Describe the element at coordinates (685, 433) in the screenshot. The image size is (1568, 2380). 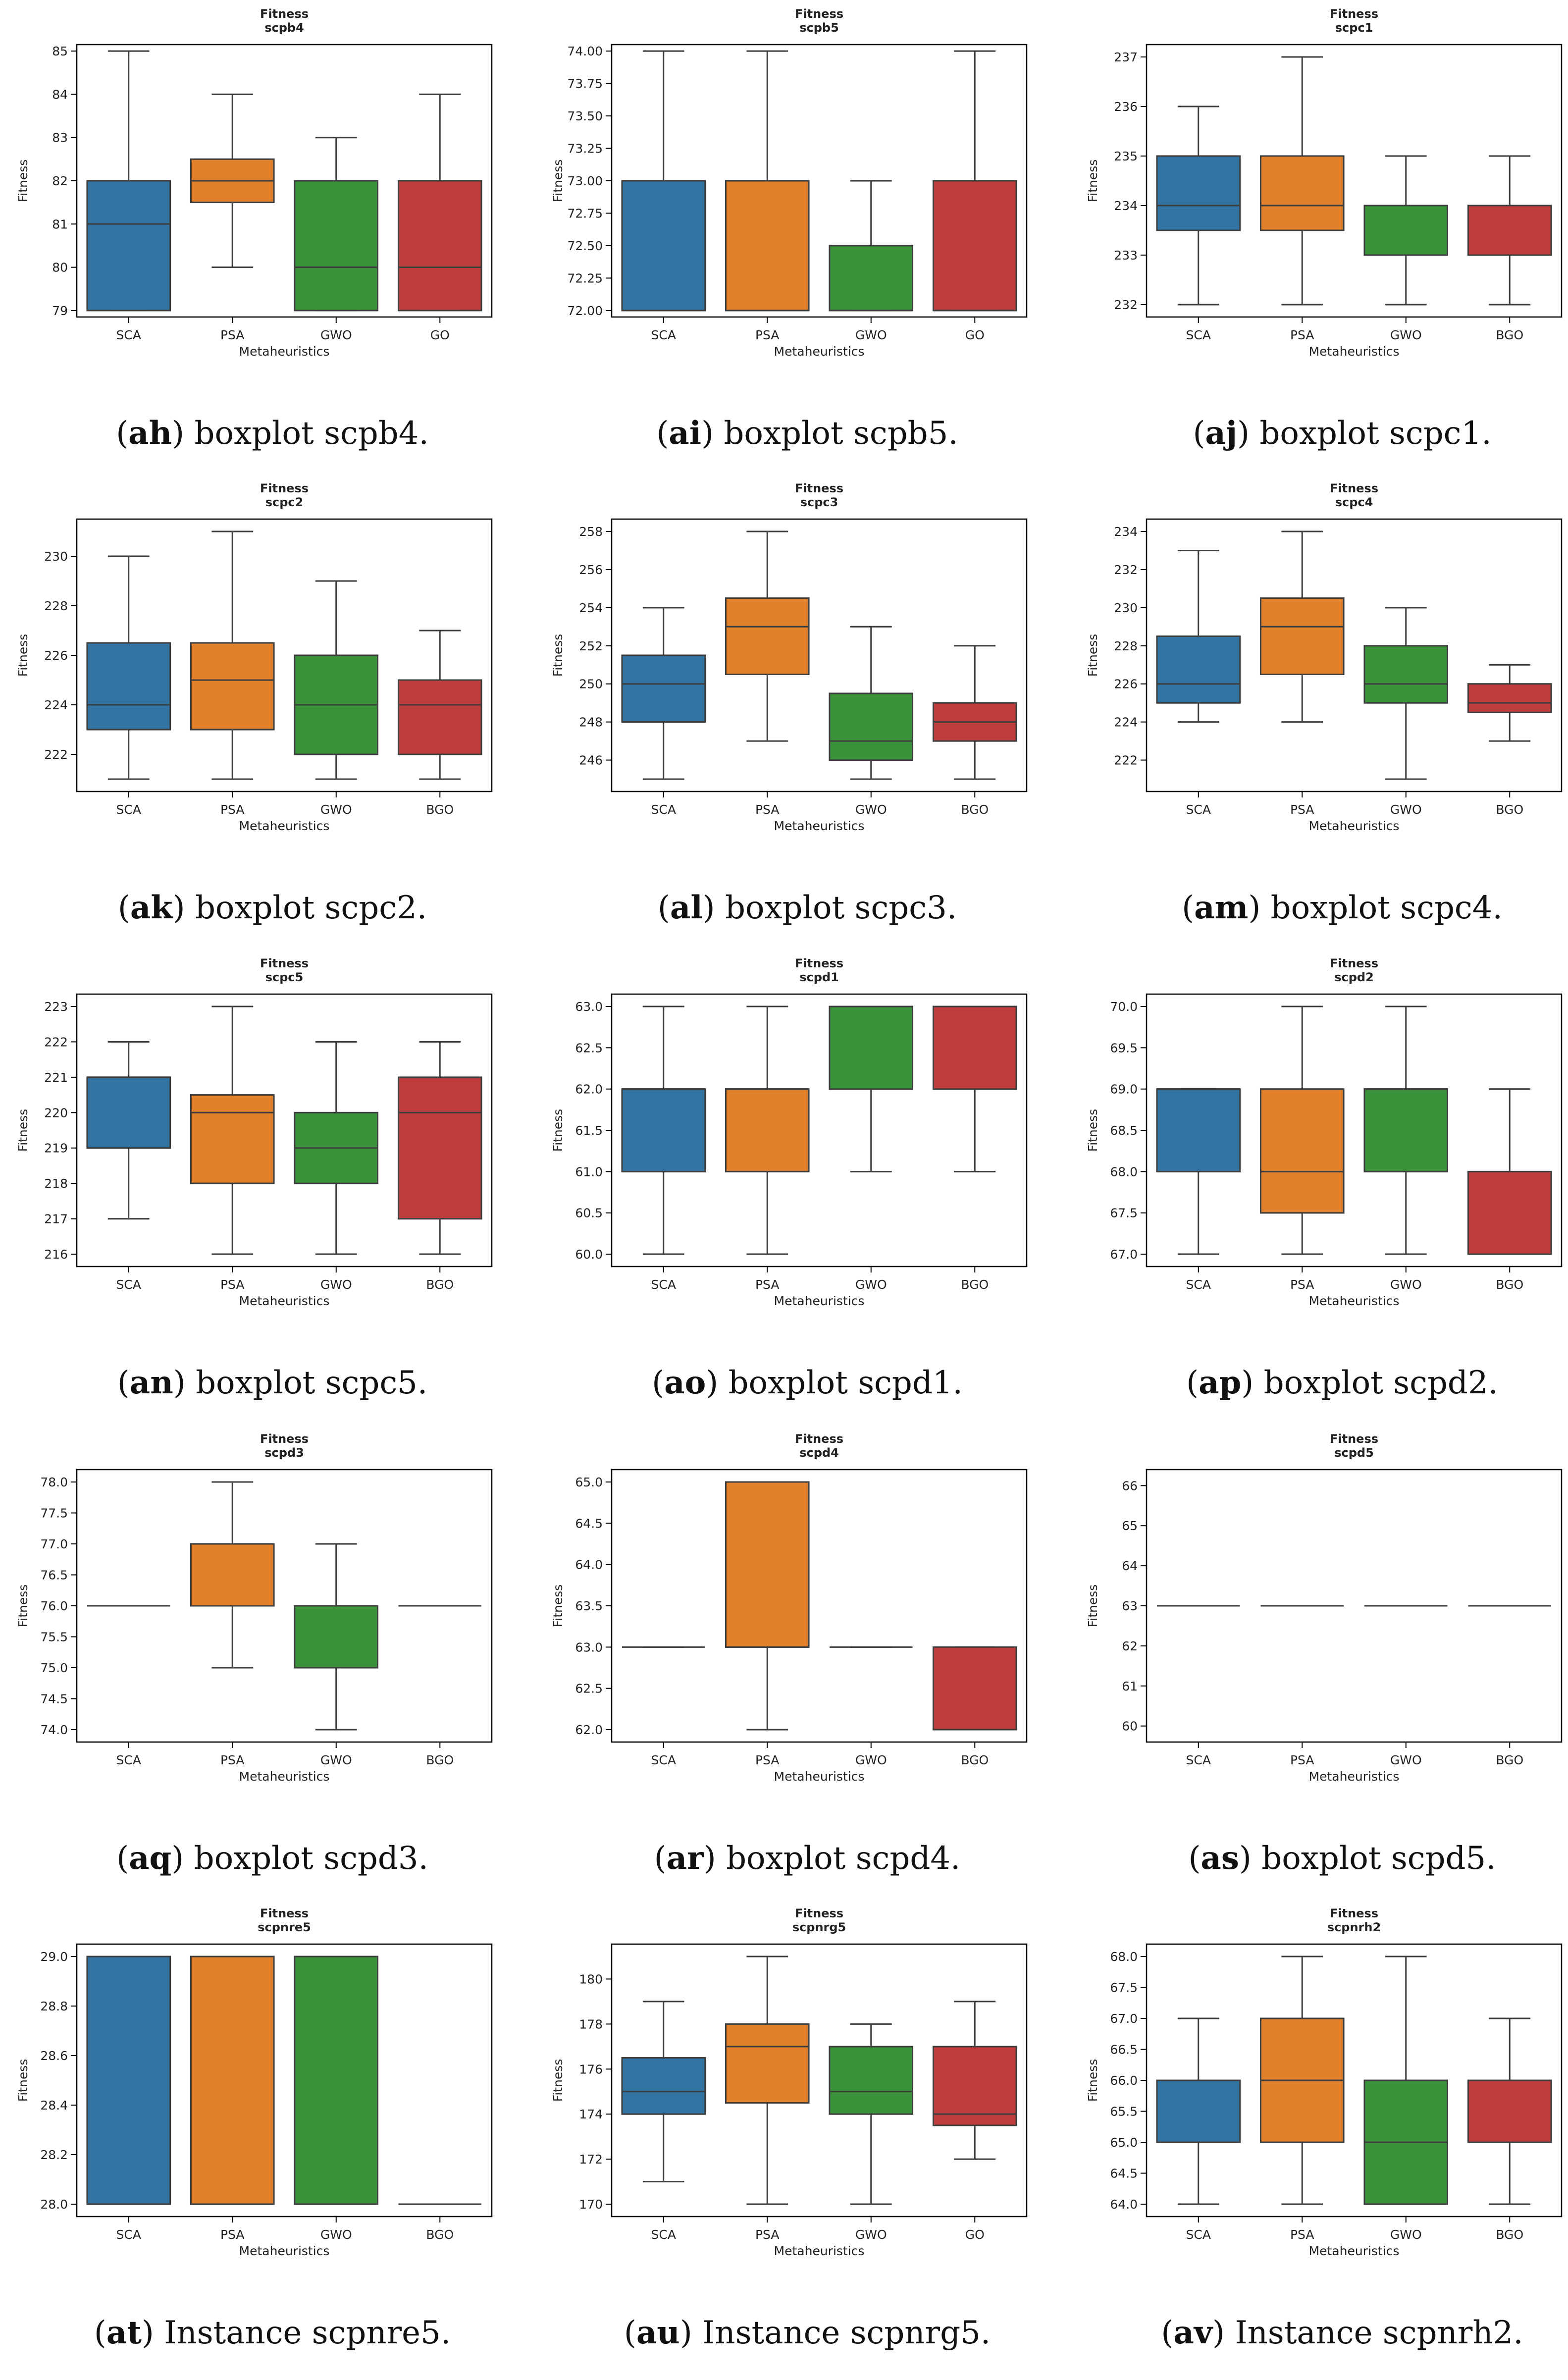
I see `caption-tag: ai` at that location.